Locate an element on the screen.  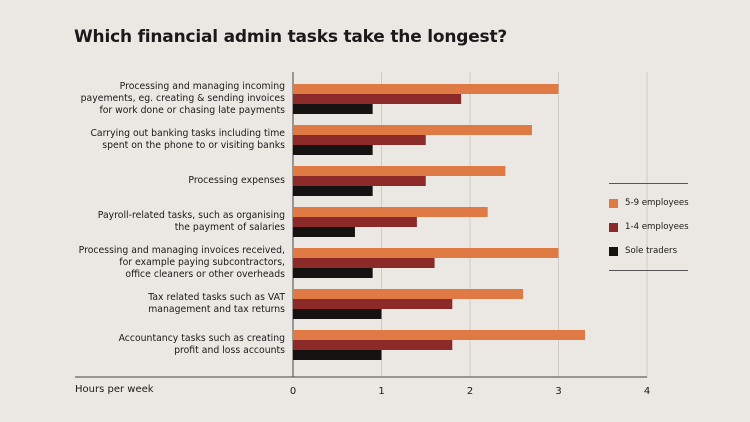
legend-label: 1-4 employees is located at coordinates (657, 227).